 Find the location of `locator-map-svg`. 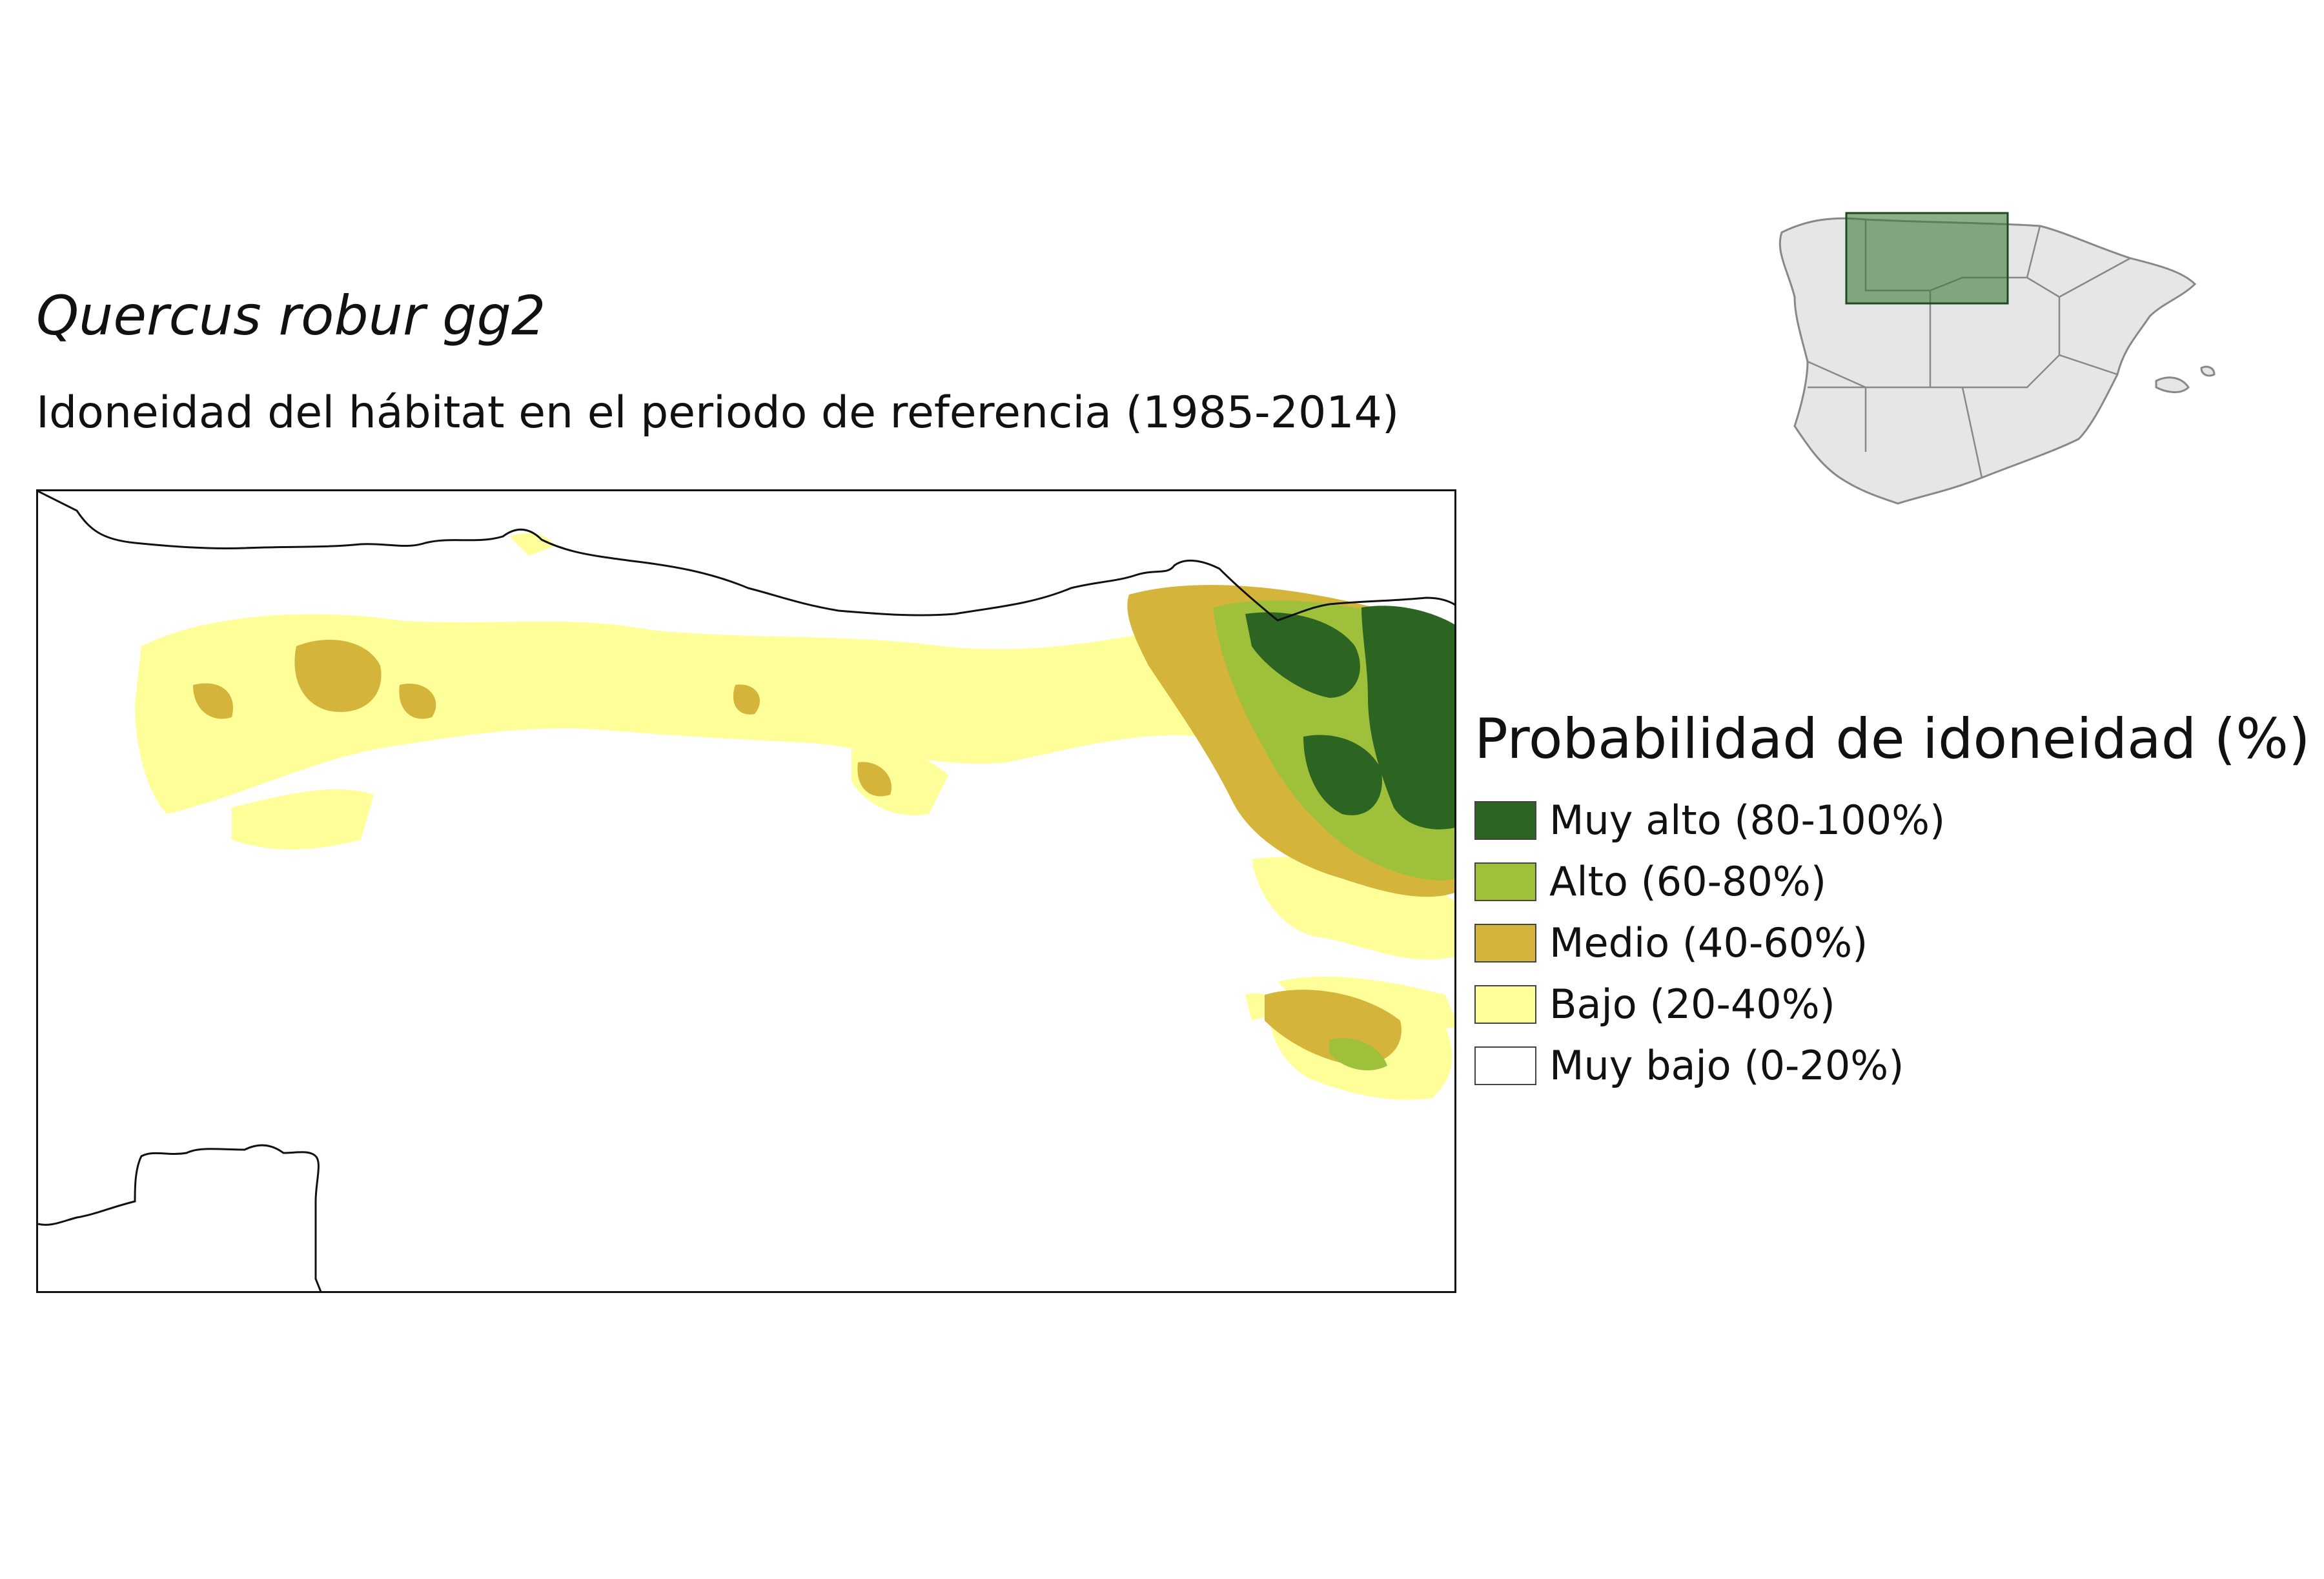

locator-map-svg is located at coordinates (1997, 359).